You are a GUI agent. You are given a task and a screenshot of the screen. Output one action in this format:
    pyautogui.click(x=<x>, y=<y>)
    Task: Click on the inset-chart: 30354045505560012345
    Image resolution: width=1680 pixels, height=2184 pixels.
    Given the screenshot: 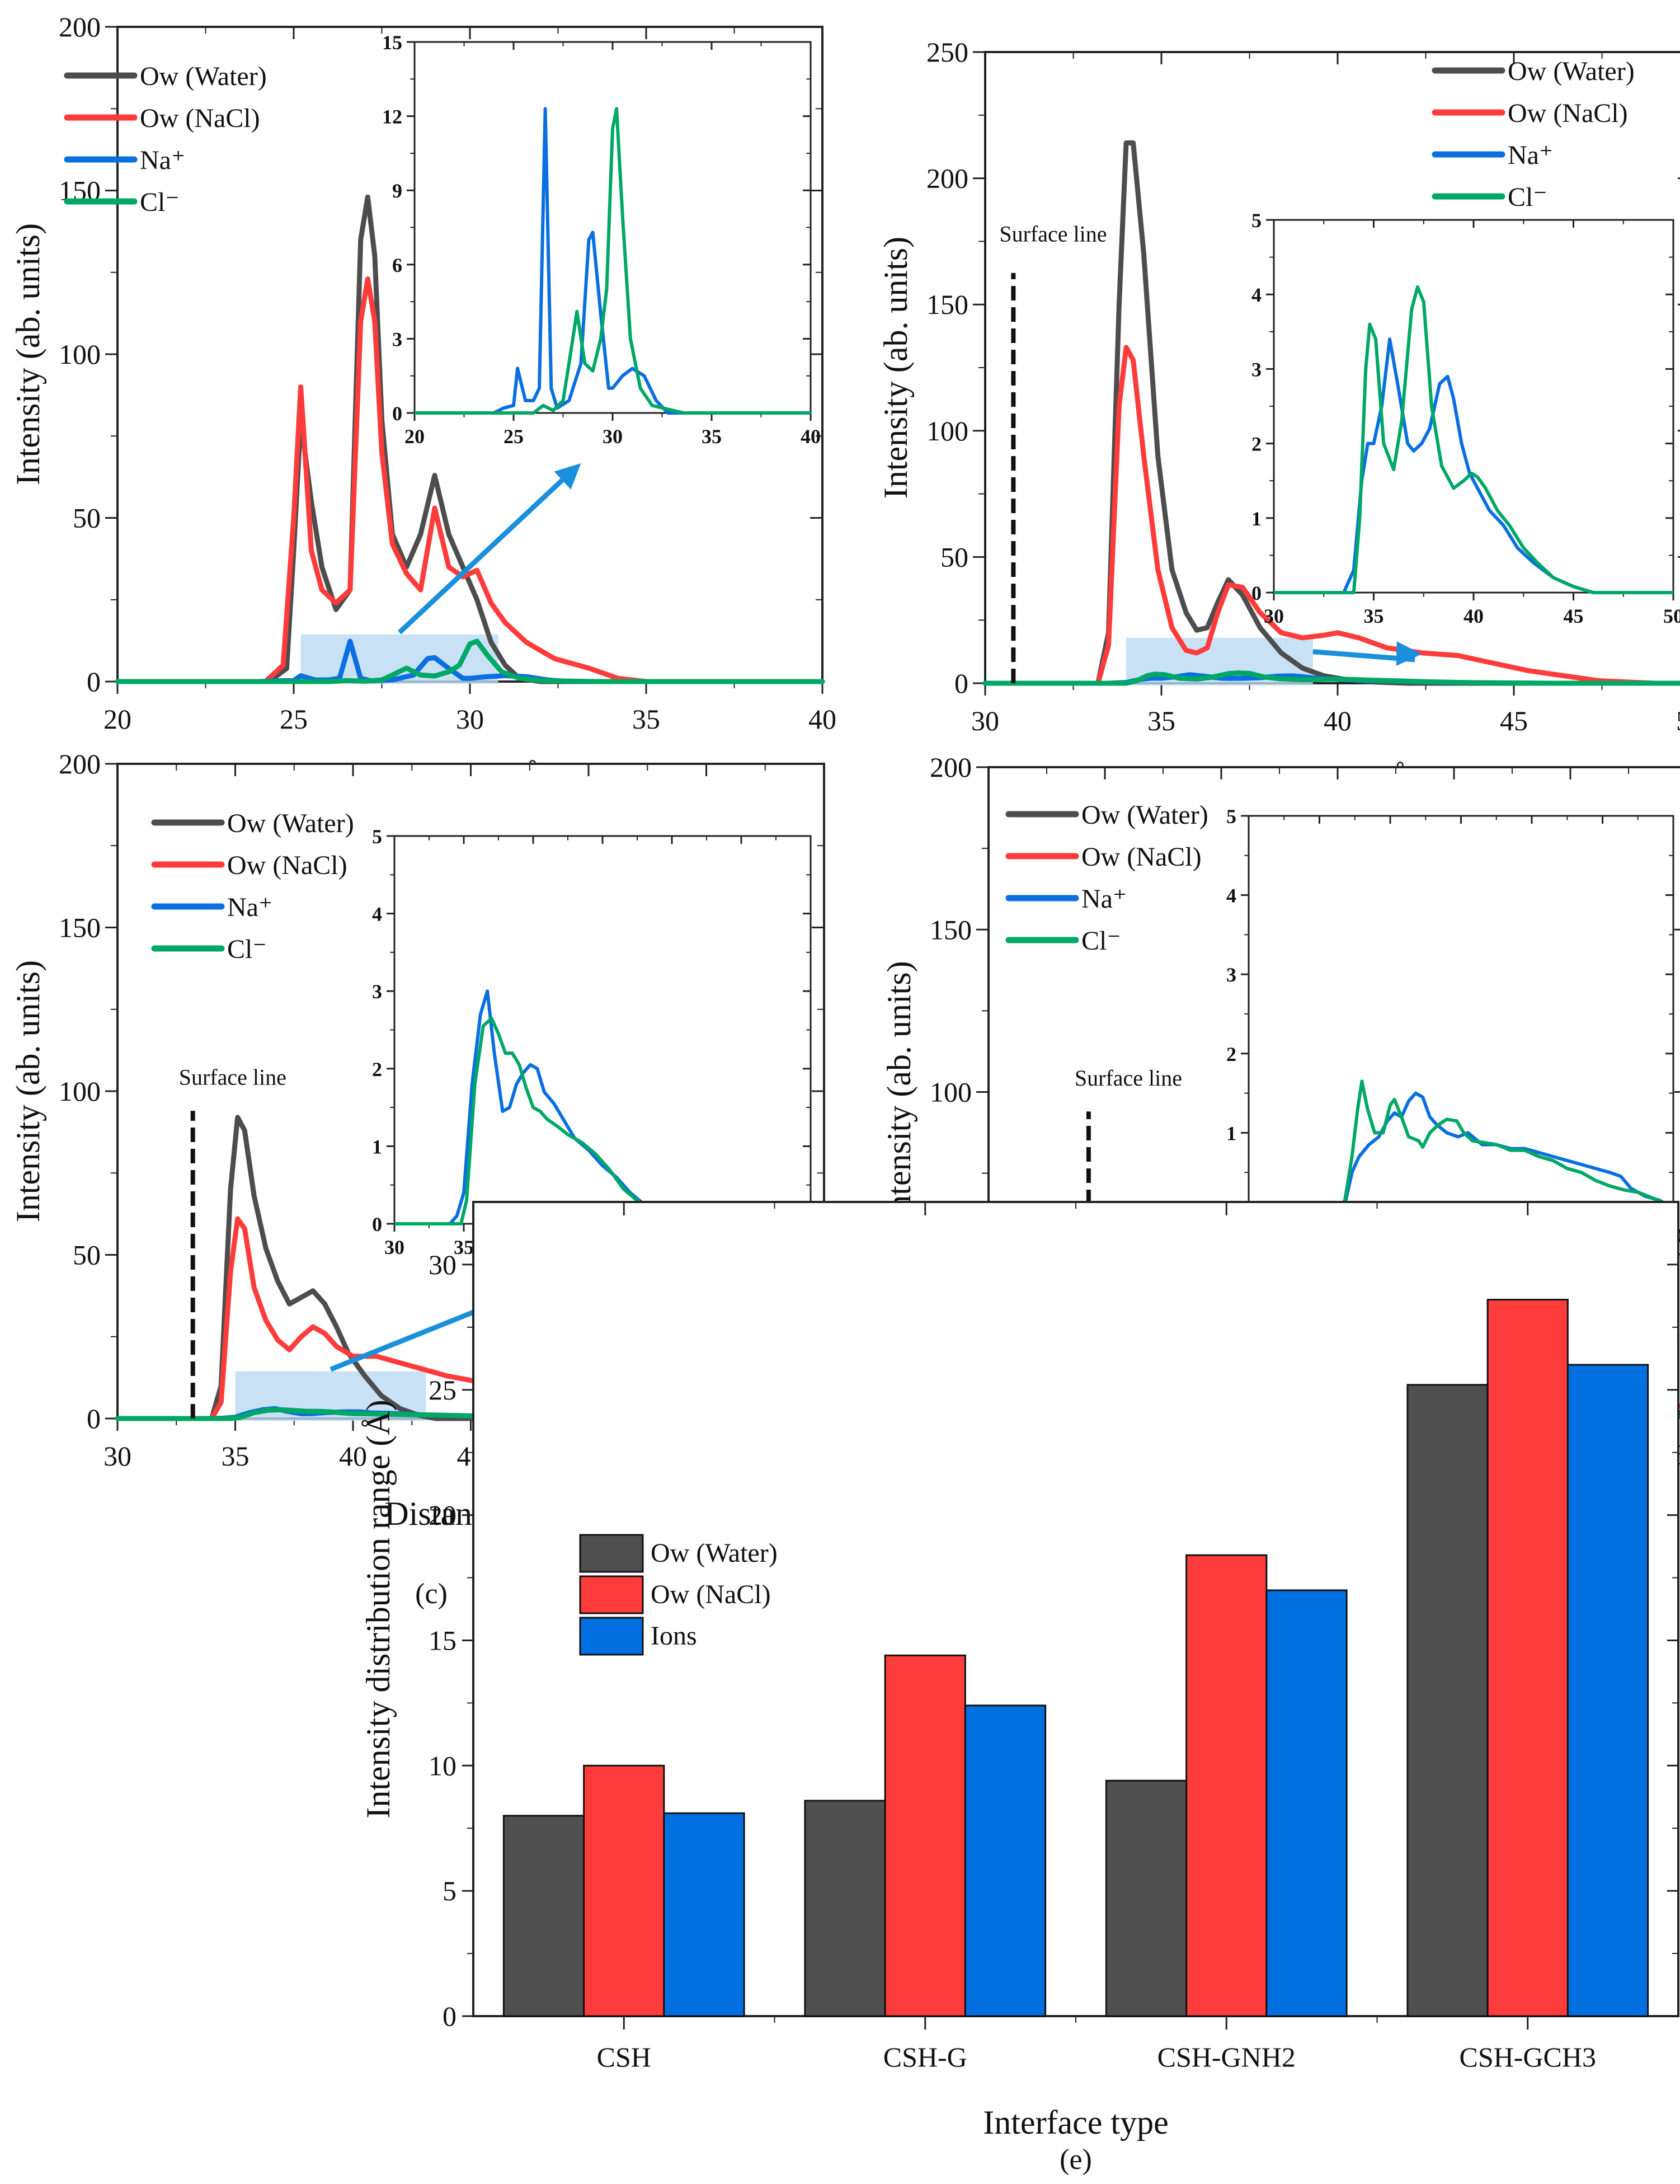 What is the action you would take?
    pyautogui.click(x=597, y=1041)
    